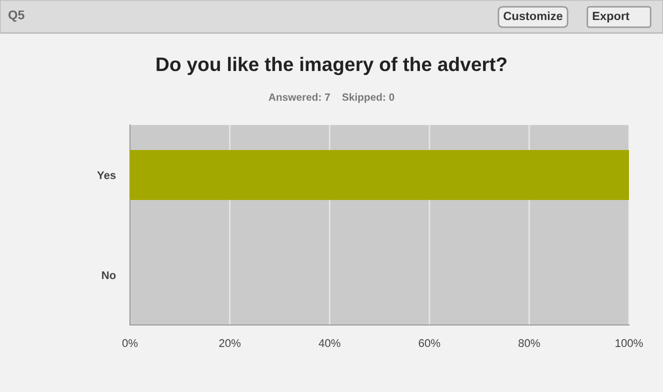 The image size is (663, 392). What do you see at coordinates (331, 98) in the screenshot?
I see `chart-subtitle: Answered: 7 Skipped: 0` at bounding box center [331, 98].